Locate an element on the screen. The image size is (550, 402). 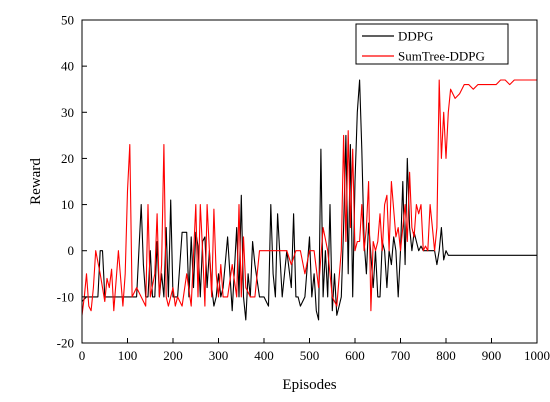
x-tick-label: 600 is located at coordinates (355, 355).